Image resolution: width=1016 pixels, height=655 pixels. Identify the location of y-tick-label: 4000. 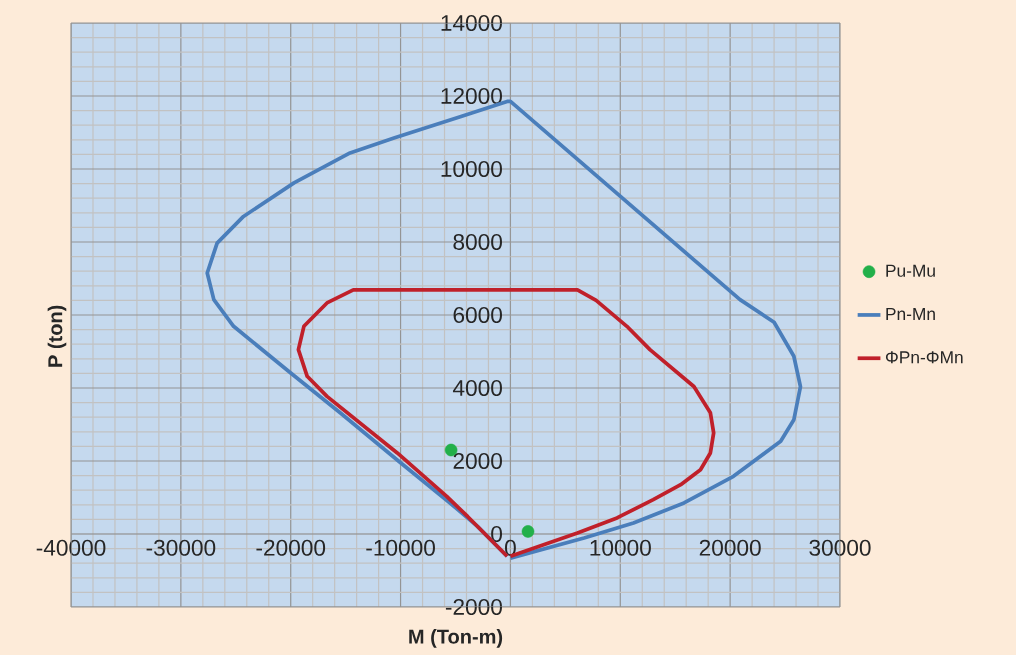
(477, 388).